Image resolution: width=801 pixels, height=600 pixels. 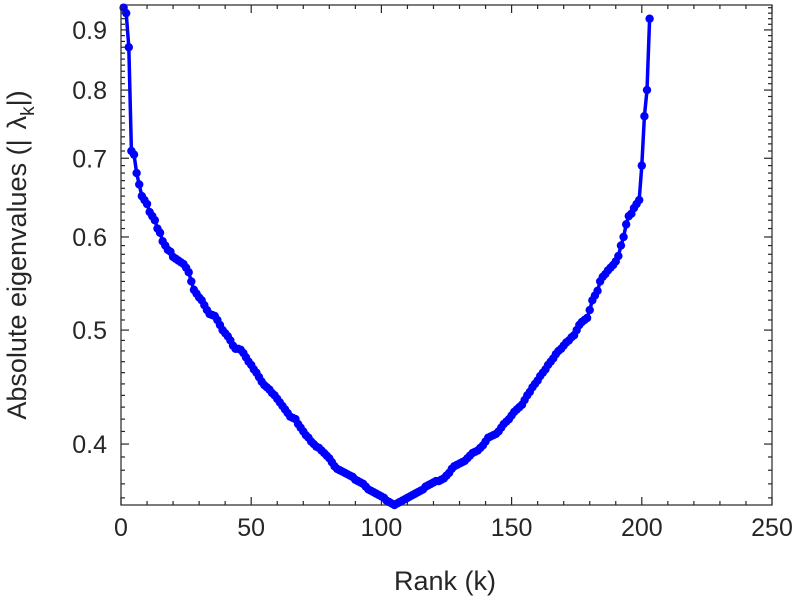 I want to click on x-tick-label: 100, so click(x=382, y=528).